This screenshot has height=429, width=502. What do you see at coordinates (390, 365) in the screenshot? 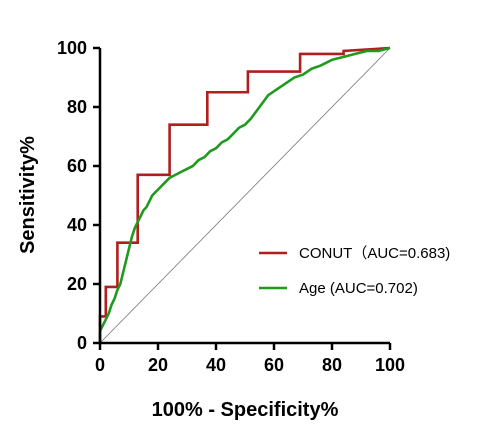
I see `x-tick-label: 100` at bounding box center [390, 365].